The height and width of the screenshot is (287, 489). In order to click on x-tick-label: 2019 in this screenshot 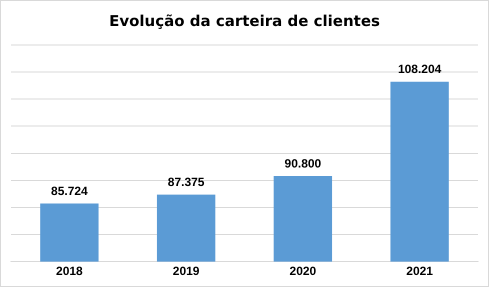, I will do `click(186, 271)`.